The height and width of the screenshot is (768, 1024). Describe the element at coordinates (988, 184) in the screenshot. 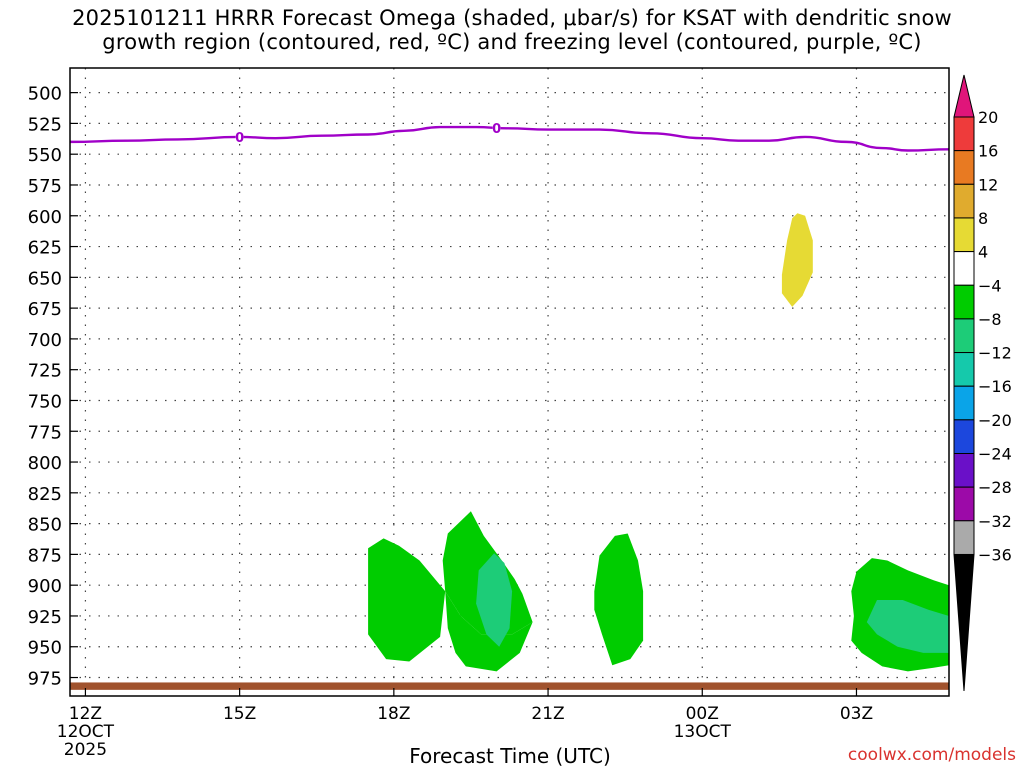

I see `colorbar-label-2: 12` at that location.